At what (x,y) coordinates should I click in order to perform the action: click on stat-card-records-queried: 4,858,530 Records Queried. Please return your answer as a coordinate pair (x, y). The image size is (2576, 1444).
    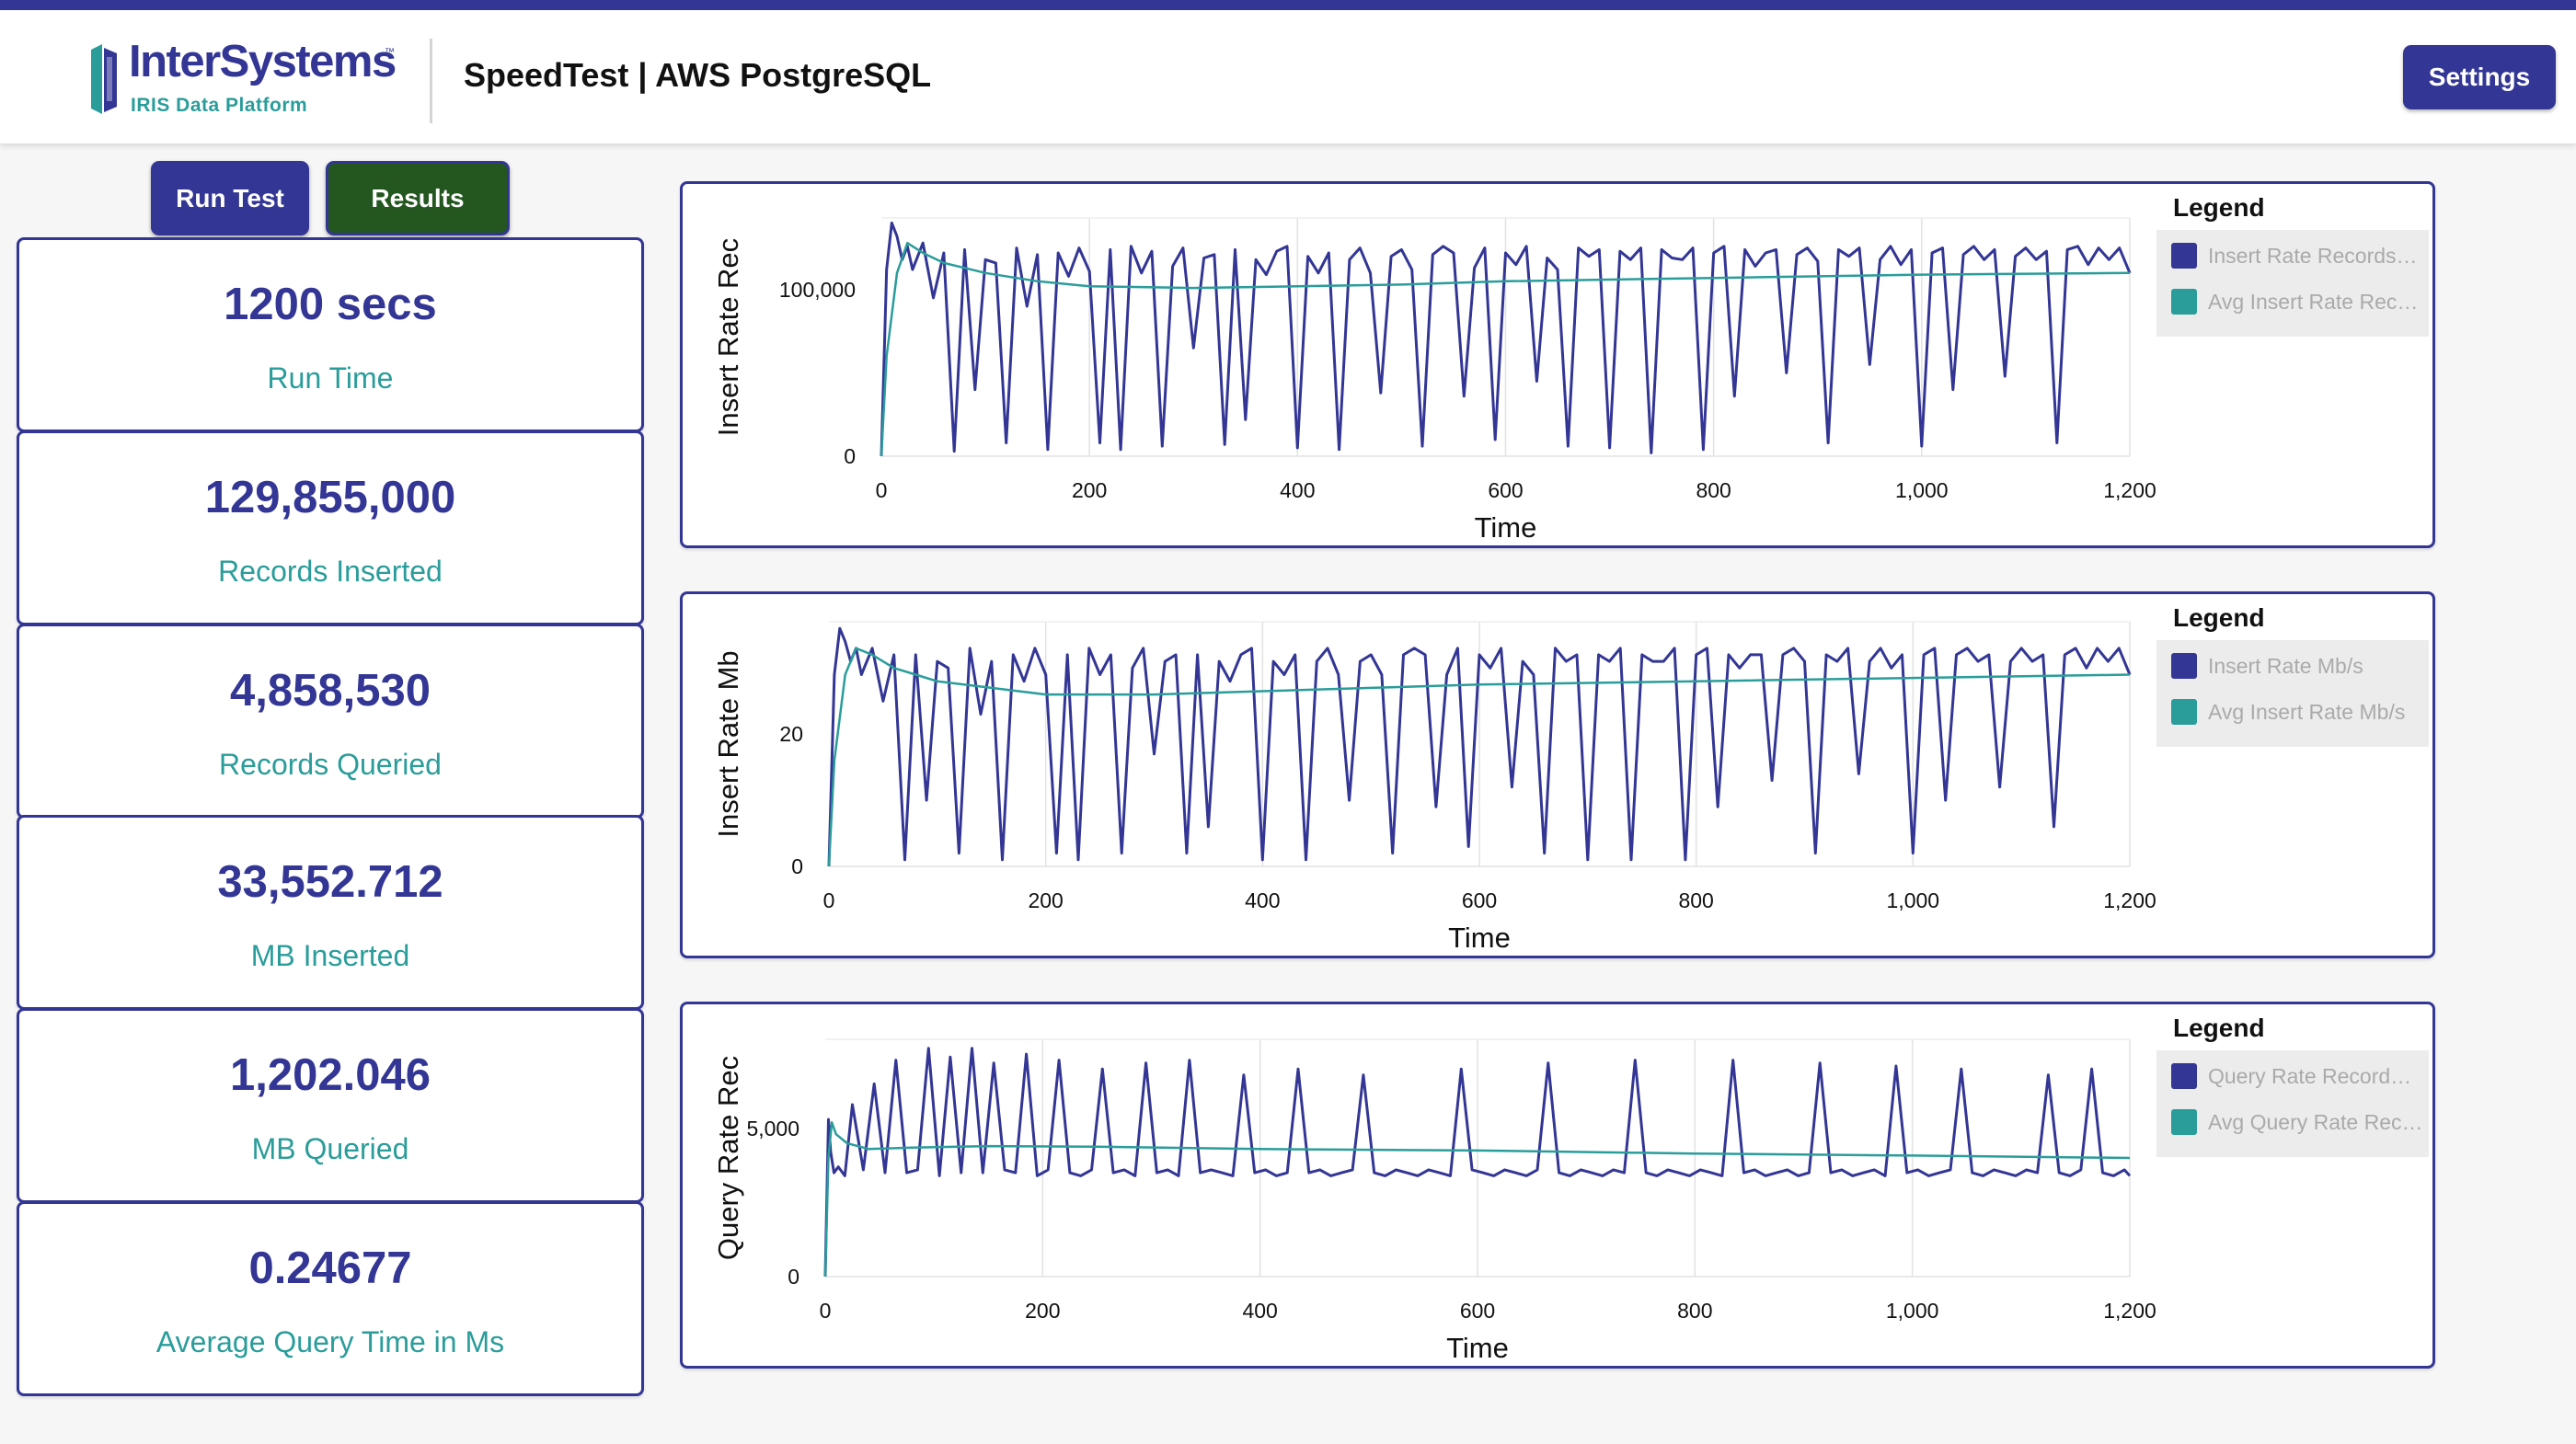
    Looking at the image, I should click on (330, 721).